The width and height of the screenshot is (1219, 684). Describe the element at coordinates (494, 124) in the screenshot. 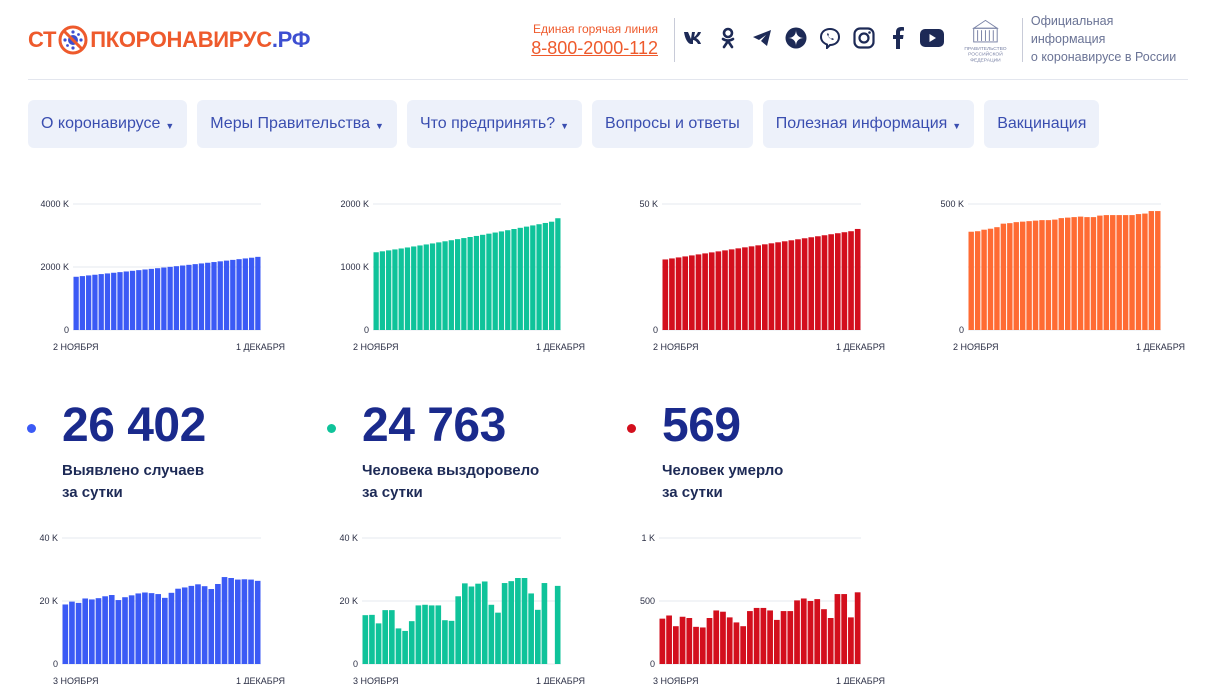

I see `nav-what-to-do: Что предпринять? ▼` at that location.